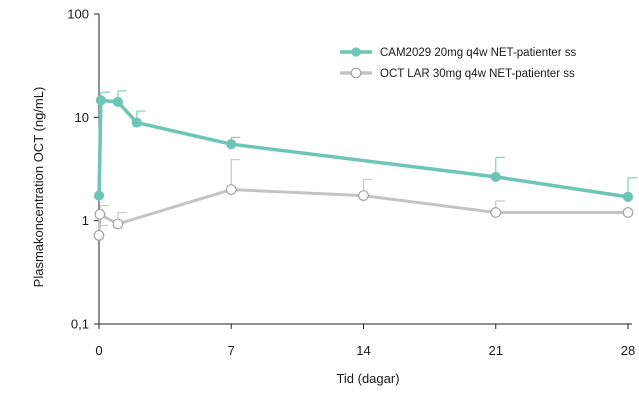 The image size is (639, 394). What do you see at coordinates (478, 53) in the screenshot?
I see `legend-label: CAM2029 20mg q4w NET-patienter ss` at bounding box center [478, 53].